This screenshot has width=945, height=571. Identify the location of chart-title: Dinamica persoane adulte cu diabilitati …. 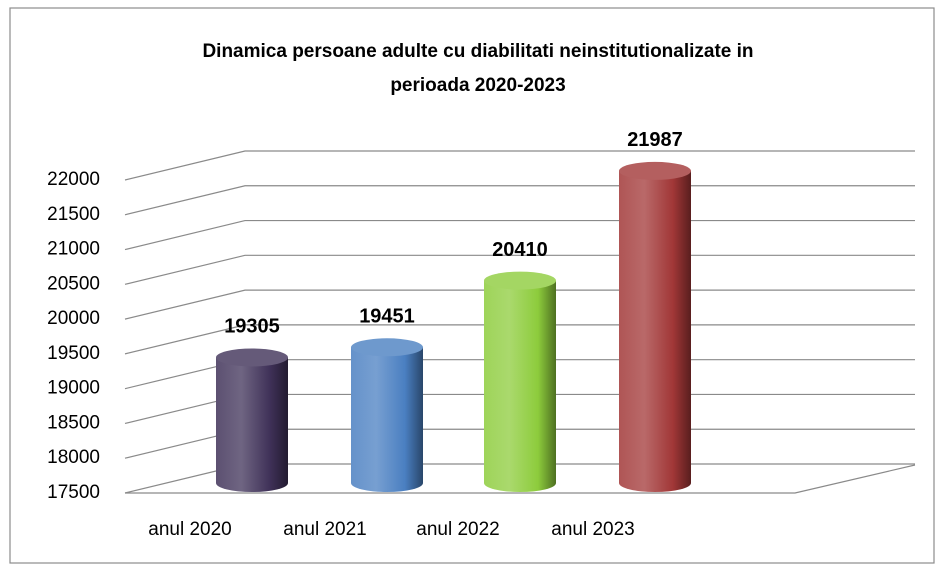
(477, 51).